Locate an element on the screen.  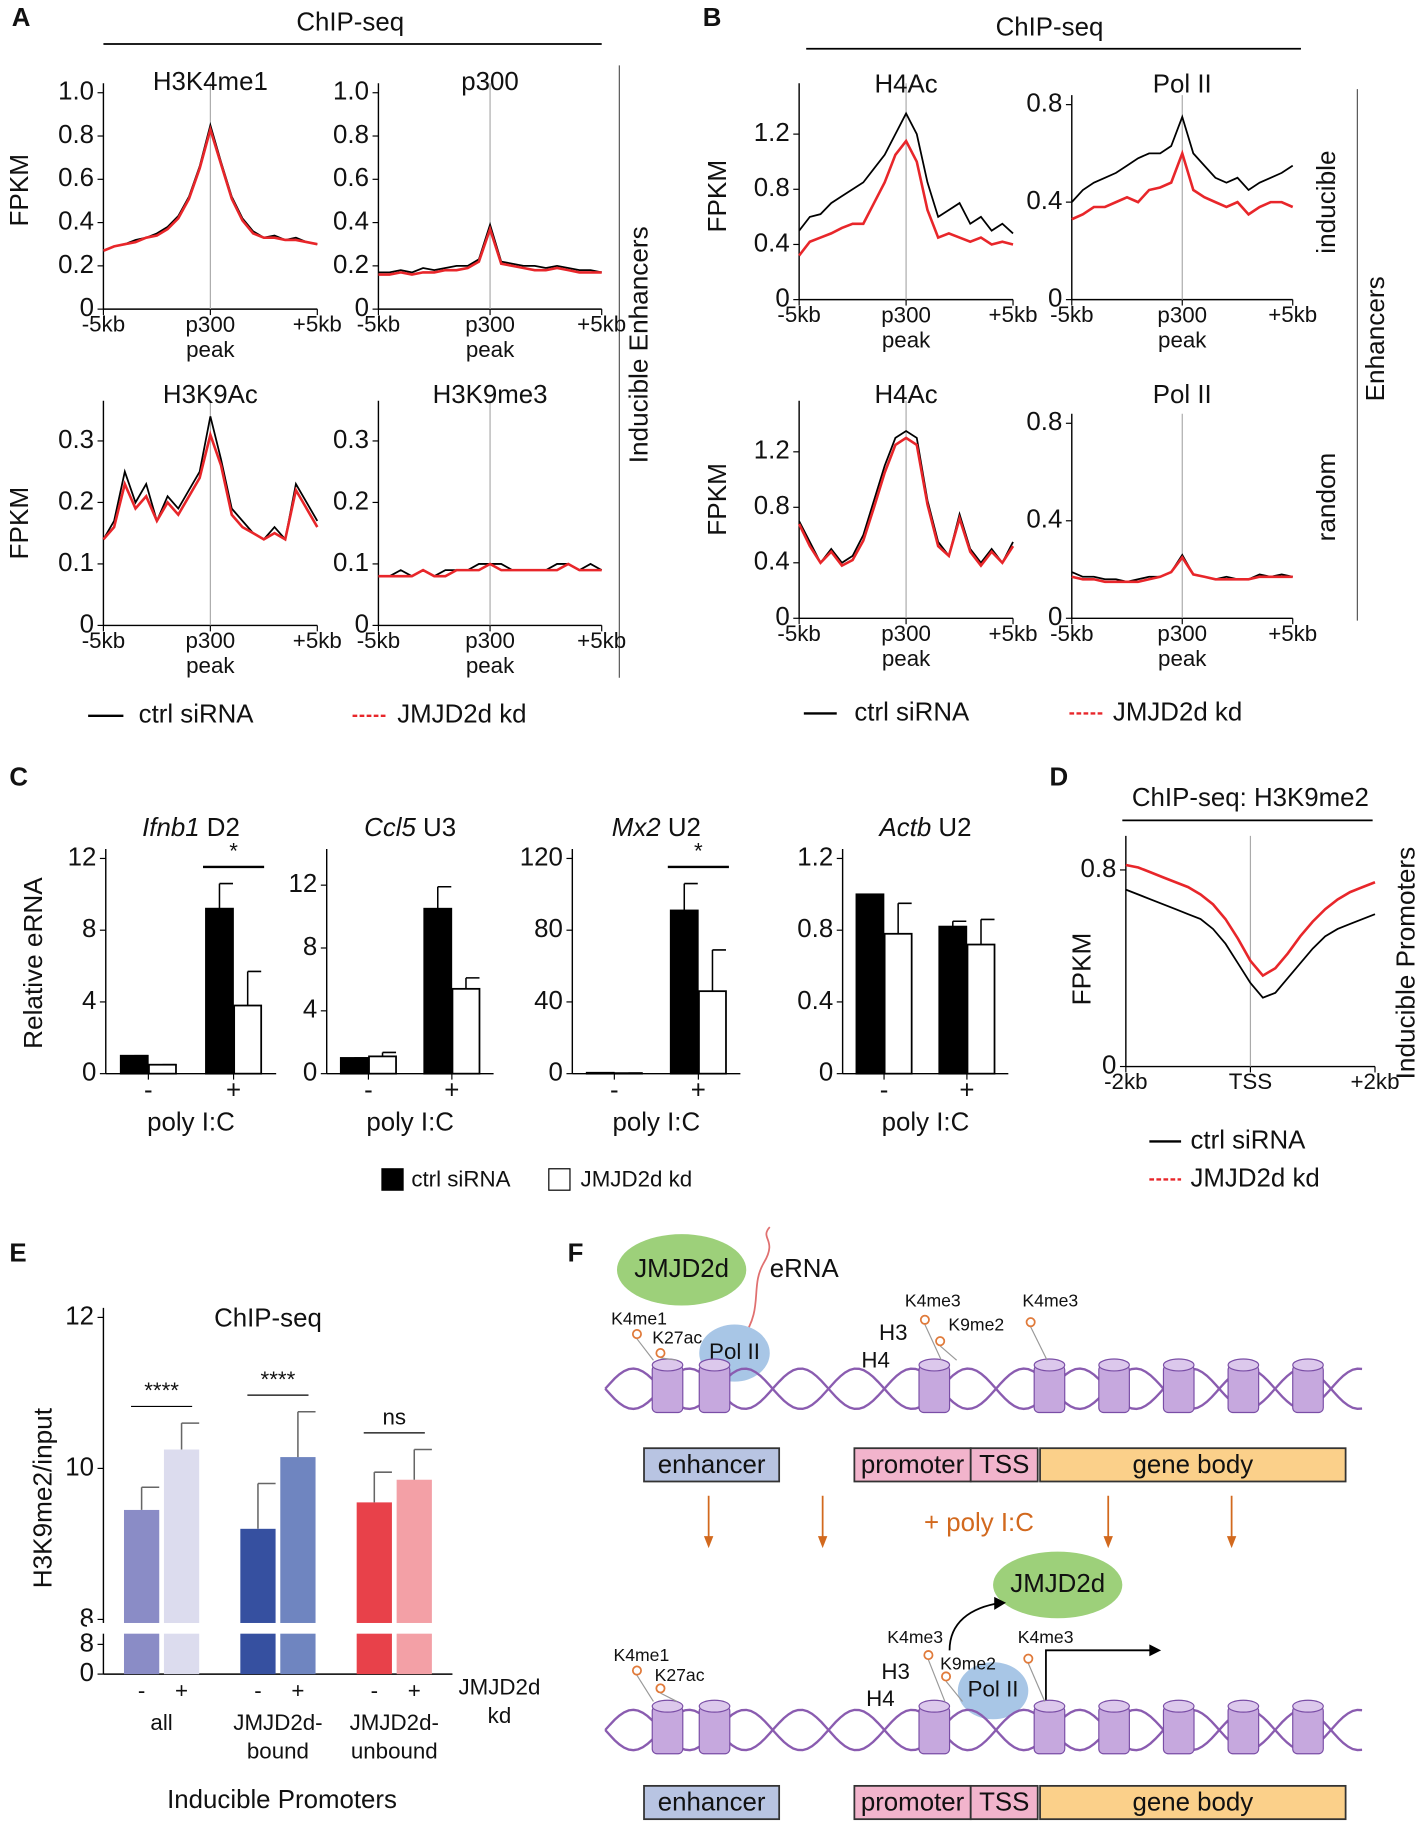
region-name: U2 is located at coordinates (954, 827).